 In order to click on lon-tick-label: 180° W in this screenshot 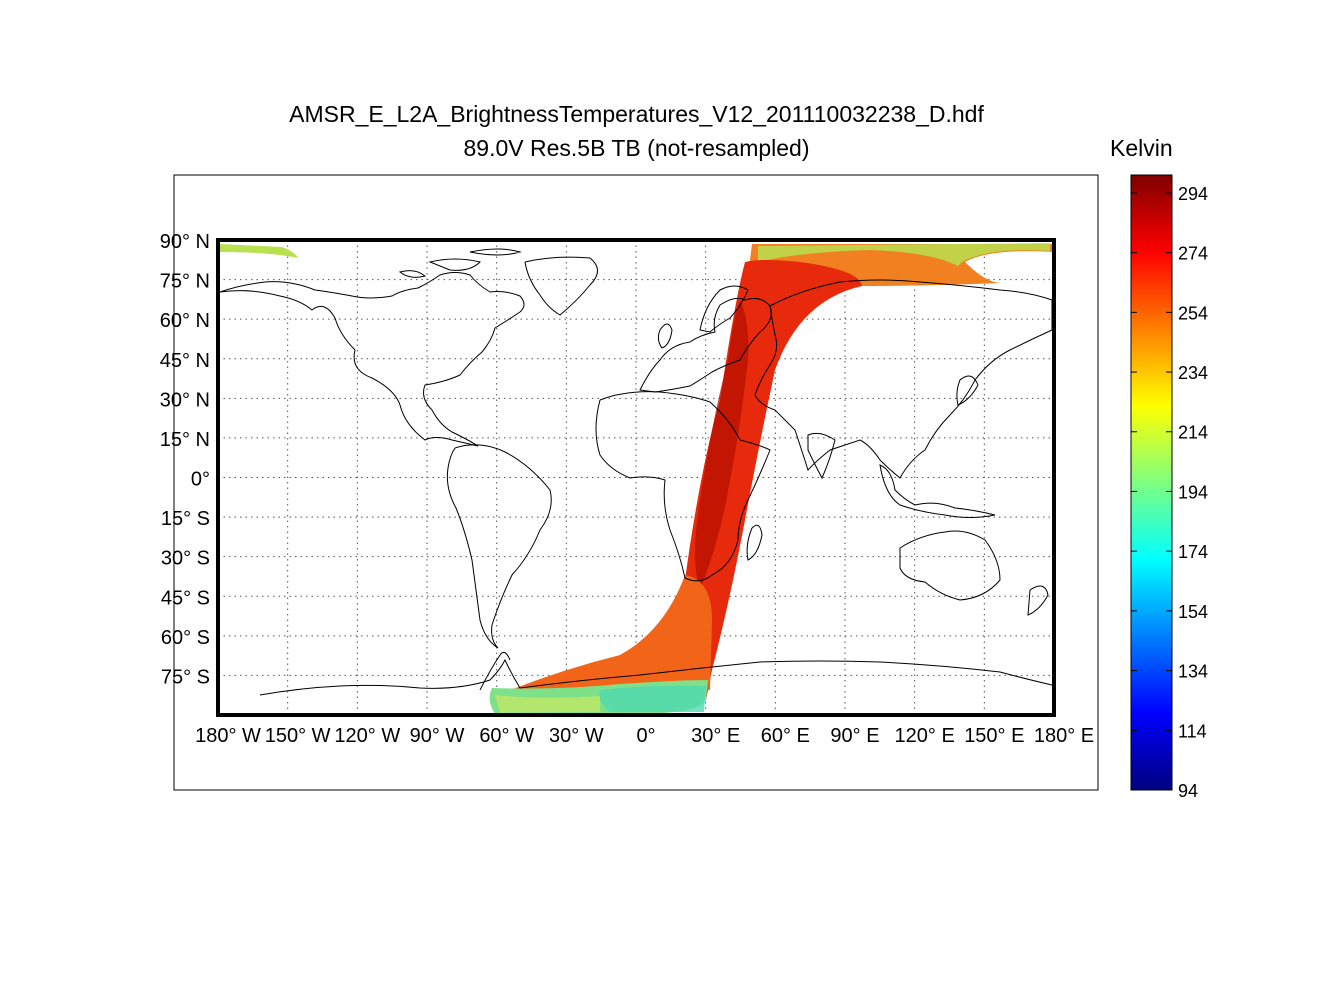, I will do `click(228, 736)`.